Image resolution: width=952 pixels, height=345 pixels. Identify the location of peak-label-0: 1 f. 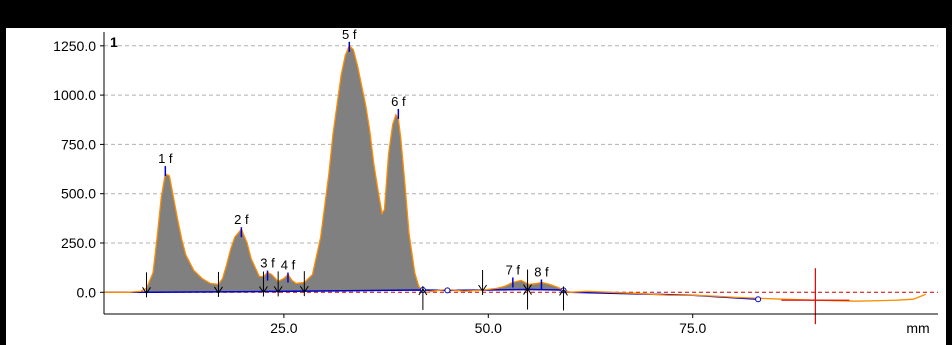
(165, 158).